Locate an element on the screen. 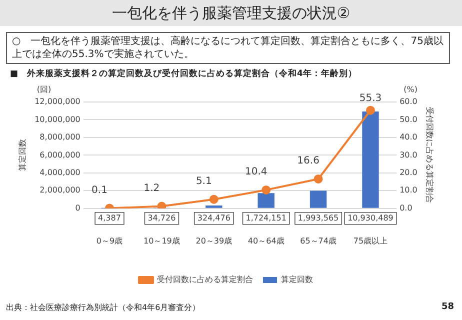 This screenshot has width=462, height=320. y-tick-label: 2,000,000 is located at coordinates (60, 190).